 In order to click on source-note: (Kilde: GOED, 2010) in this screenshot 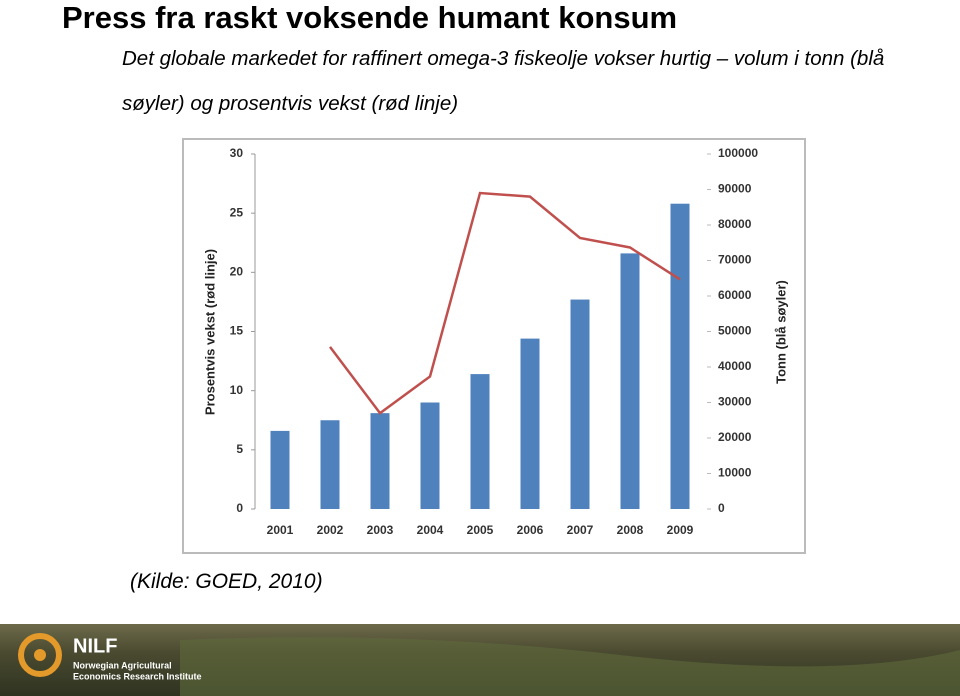, I will do `click(226, 581)`.